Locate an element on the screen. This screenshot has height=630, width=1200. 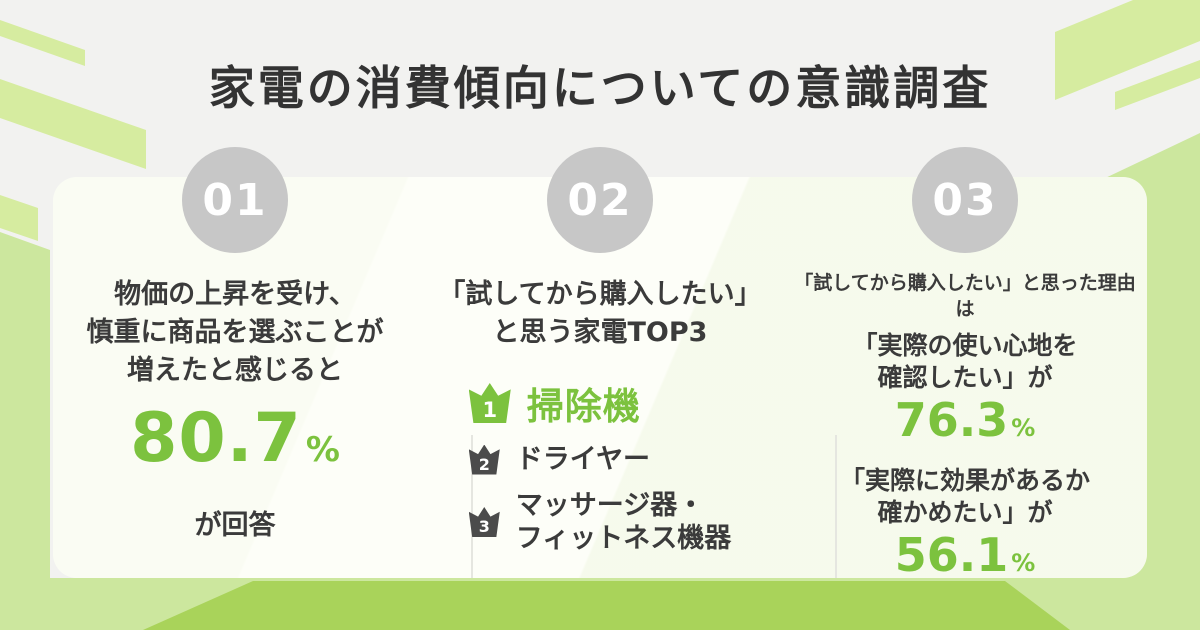
stat-80-7-percent: 80.7% is located at coordinates (235, 447).